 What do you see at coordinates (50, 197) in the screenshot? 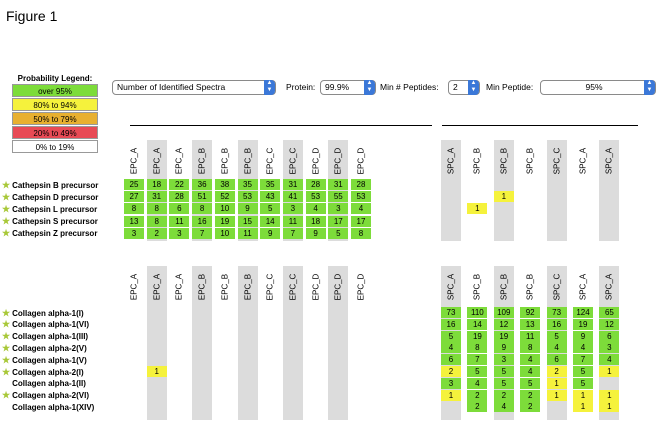
I see `protein-row-label: ★ Cathepsin D precursor` at bounding box center [50, 197].